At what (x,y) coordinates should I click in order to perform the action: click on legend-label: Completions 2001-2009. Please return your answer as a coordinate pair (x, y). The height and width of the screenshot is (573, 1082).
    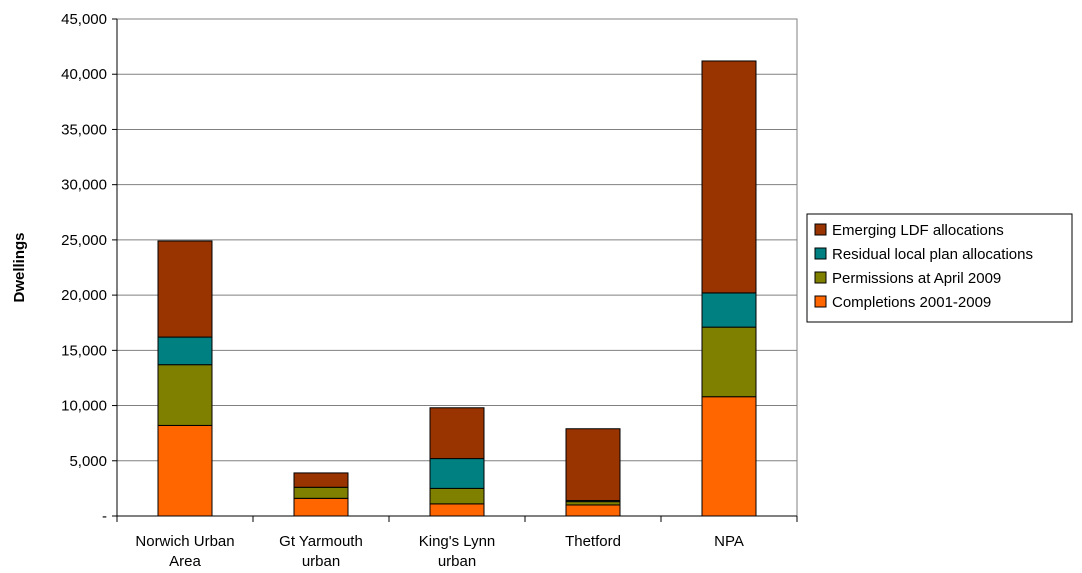
    Looking at the image, I should click on (911, 302).